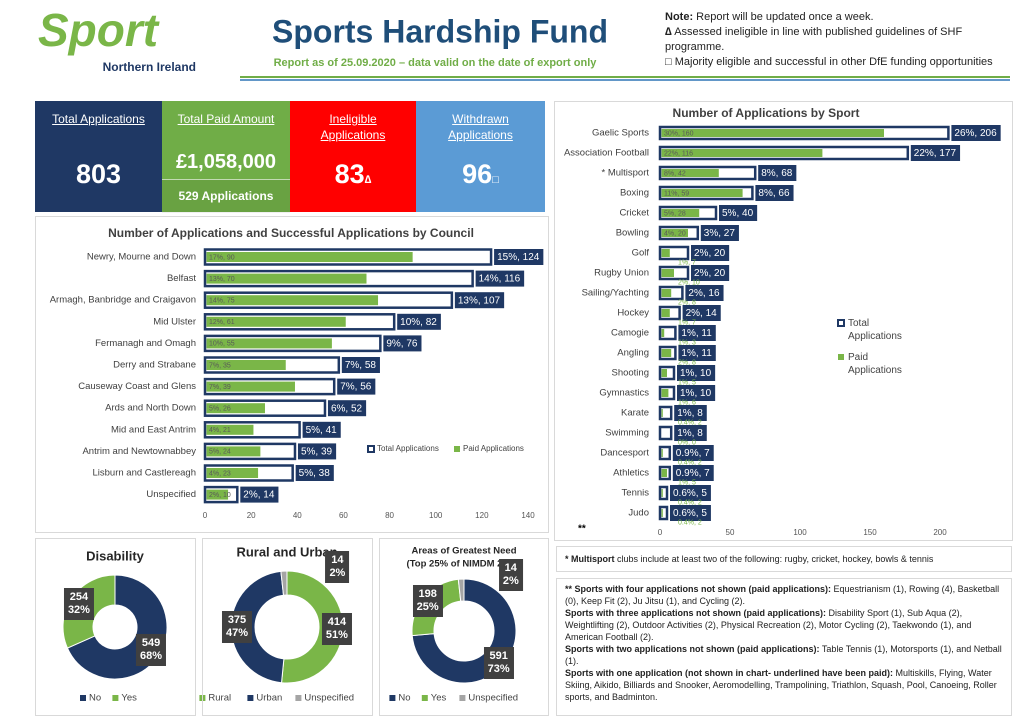 The width and height of the screenshot is (1024, 723). What do you see at coordinates (220, 473) in the screenshot?
I see `paid-value-label: 4%, 23` at bounding box center [220, 473].